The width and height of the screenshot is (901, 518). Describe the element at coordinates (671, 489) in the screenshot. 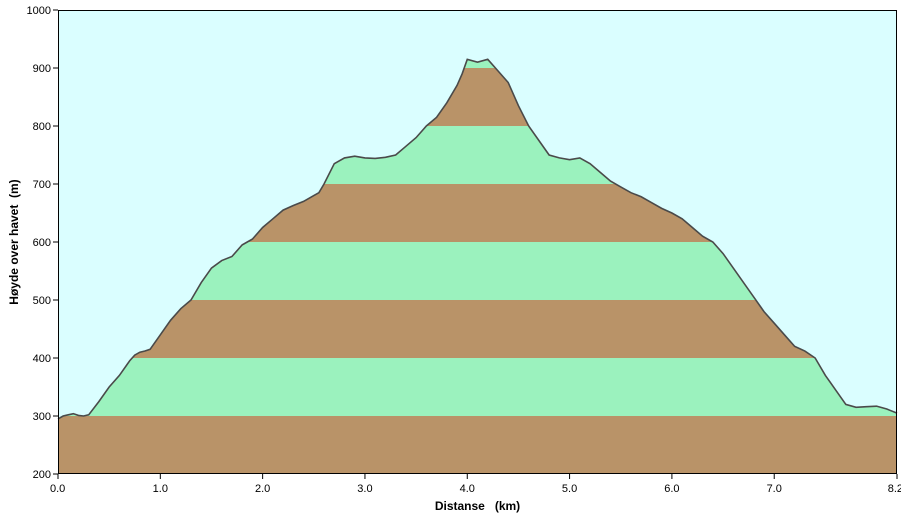

I see `x-tick-label: 6.0` at that location.